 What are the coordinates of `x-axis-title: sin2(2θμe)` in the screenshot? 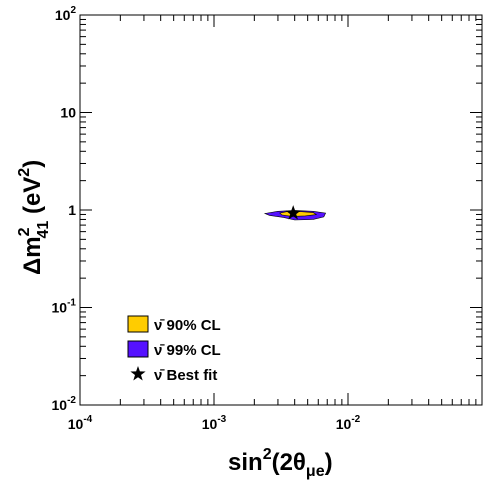 It's located at (280, 463).